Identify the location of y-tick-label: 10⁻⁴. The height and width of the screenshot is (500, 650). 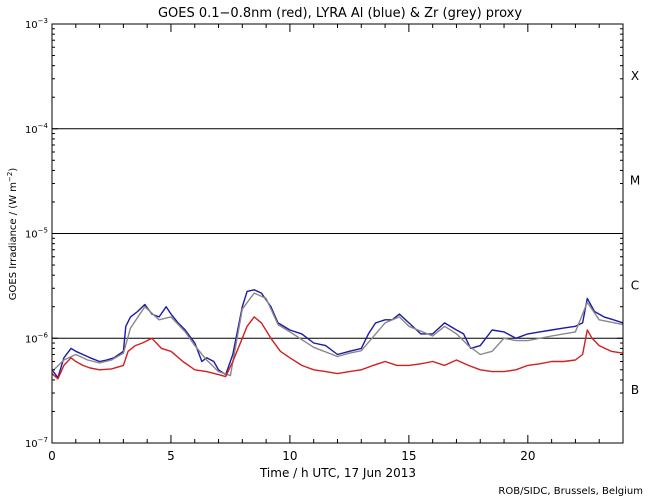
(37, 129).